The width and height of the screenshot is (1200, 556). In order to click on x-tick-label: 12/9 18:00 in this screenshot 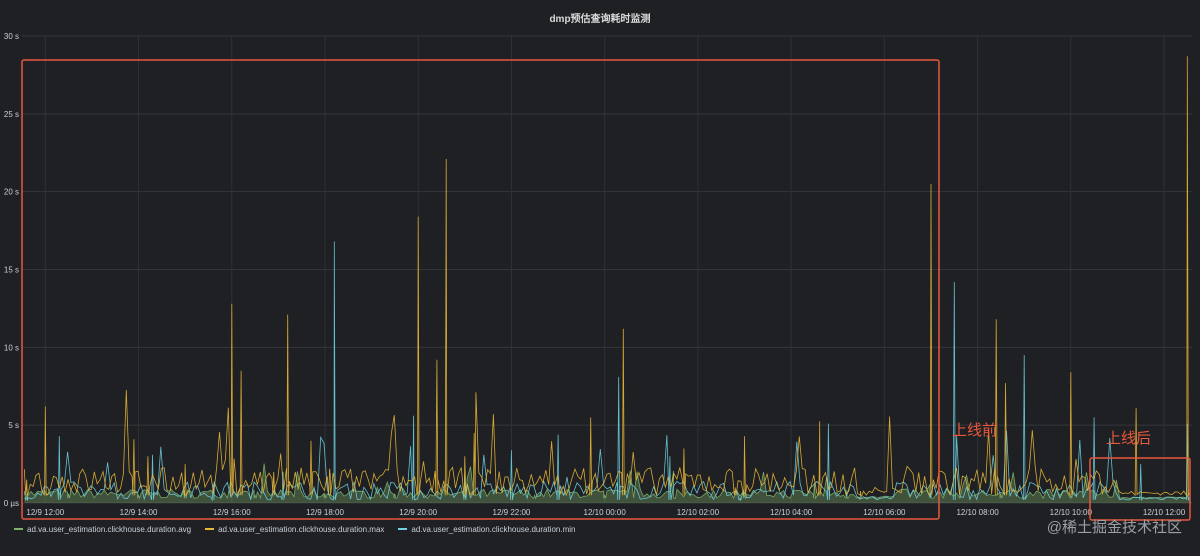, I will do `click(325, 512)`.